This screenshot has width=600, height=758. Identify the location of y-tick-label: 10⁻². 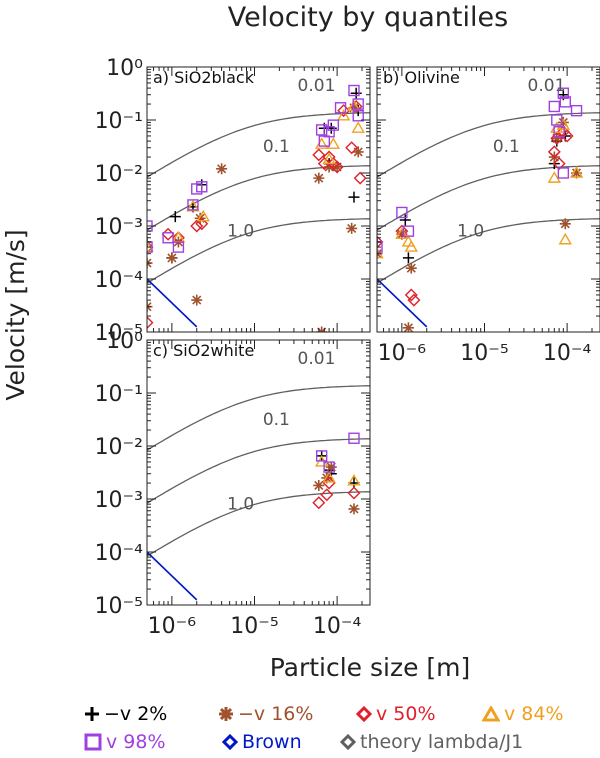
(119, 447).